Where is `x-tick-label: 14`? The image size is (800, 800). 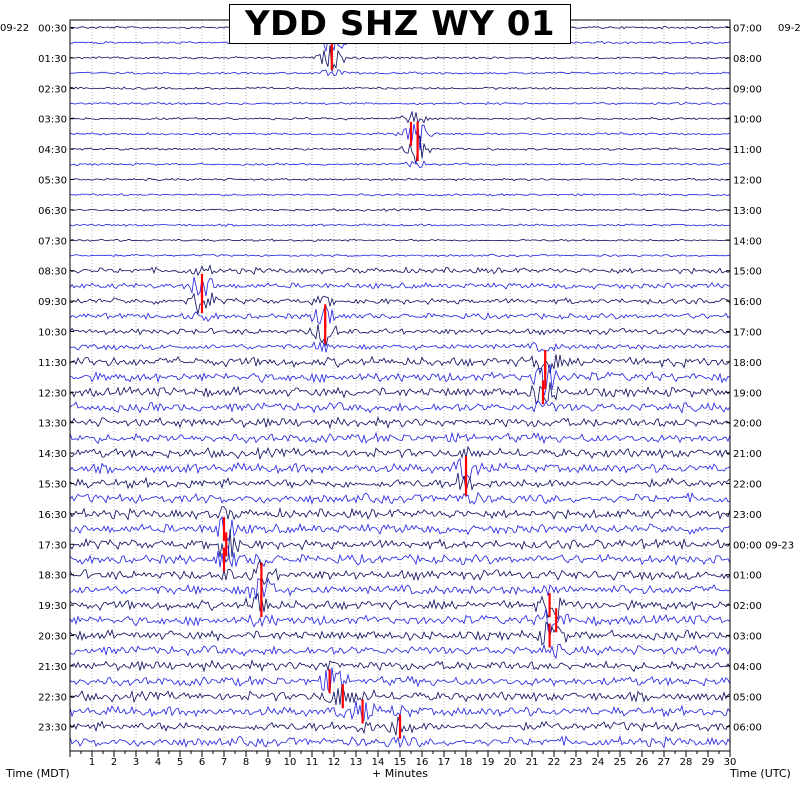
x-tick-label: 14 is located at coordinates (378, 762).